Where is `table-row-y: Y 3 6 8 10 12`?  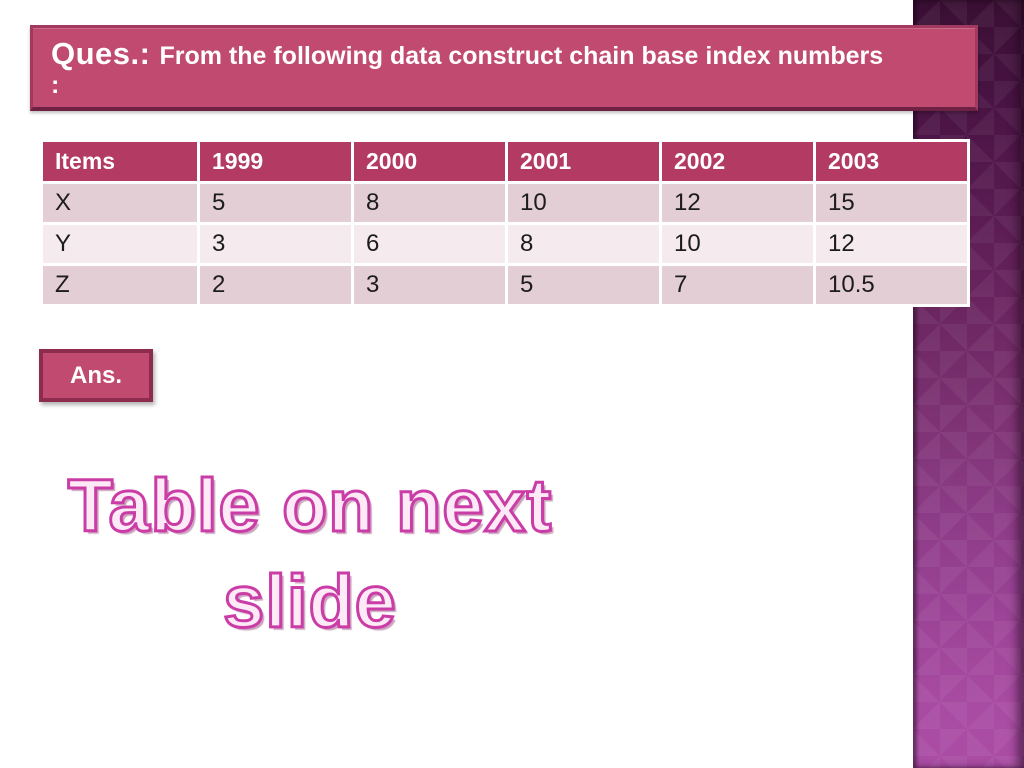 table-row-y: Y 3 6 8 10 12 is located at coordinates (505, 244).